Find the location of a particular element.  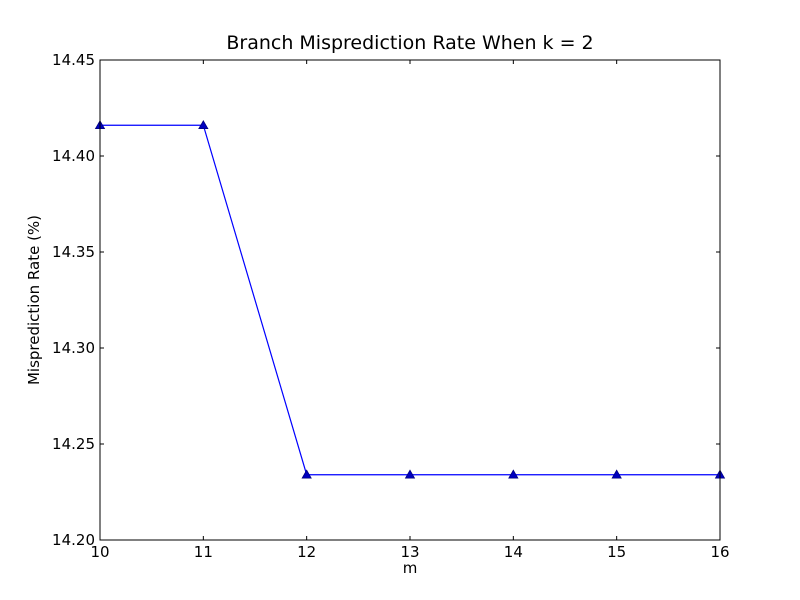

x-tick-label: 11 is located at coordinates (203, 552).